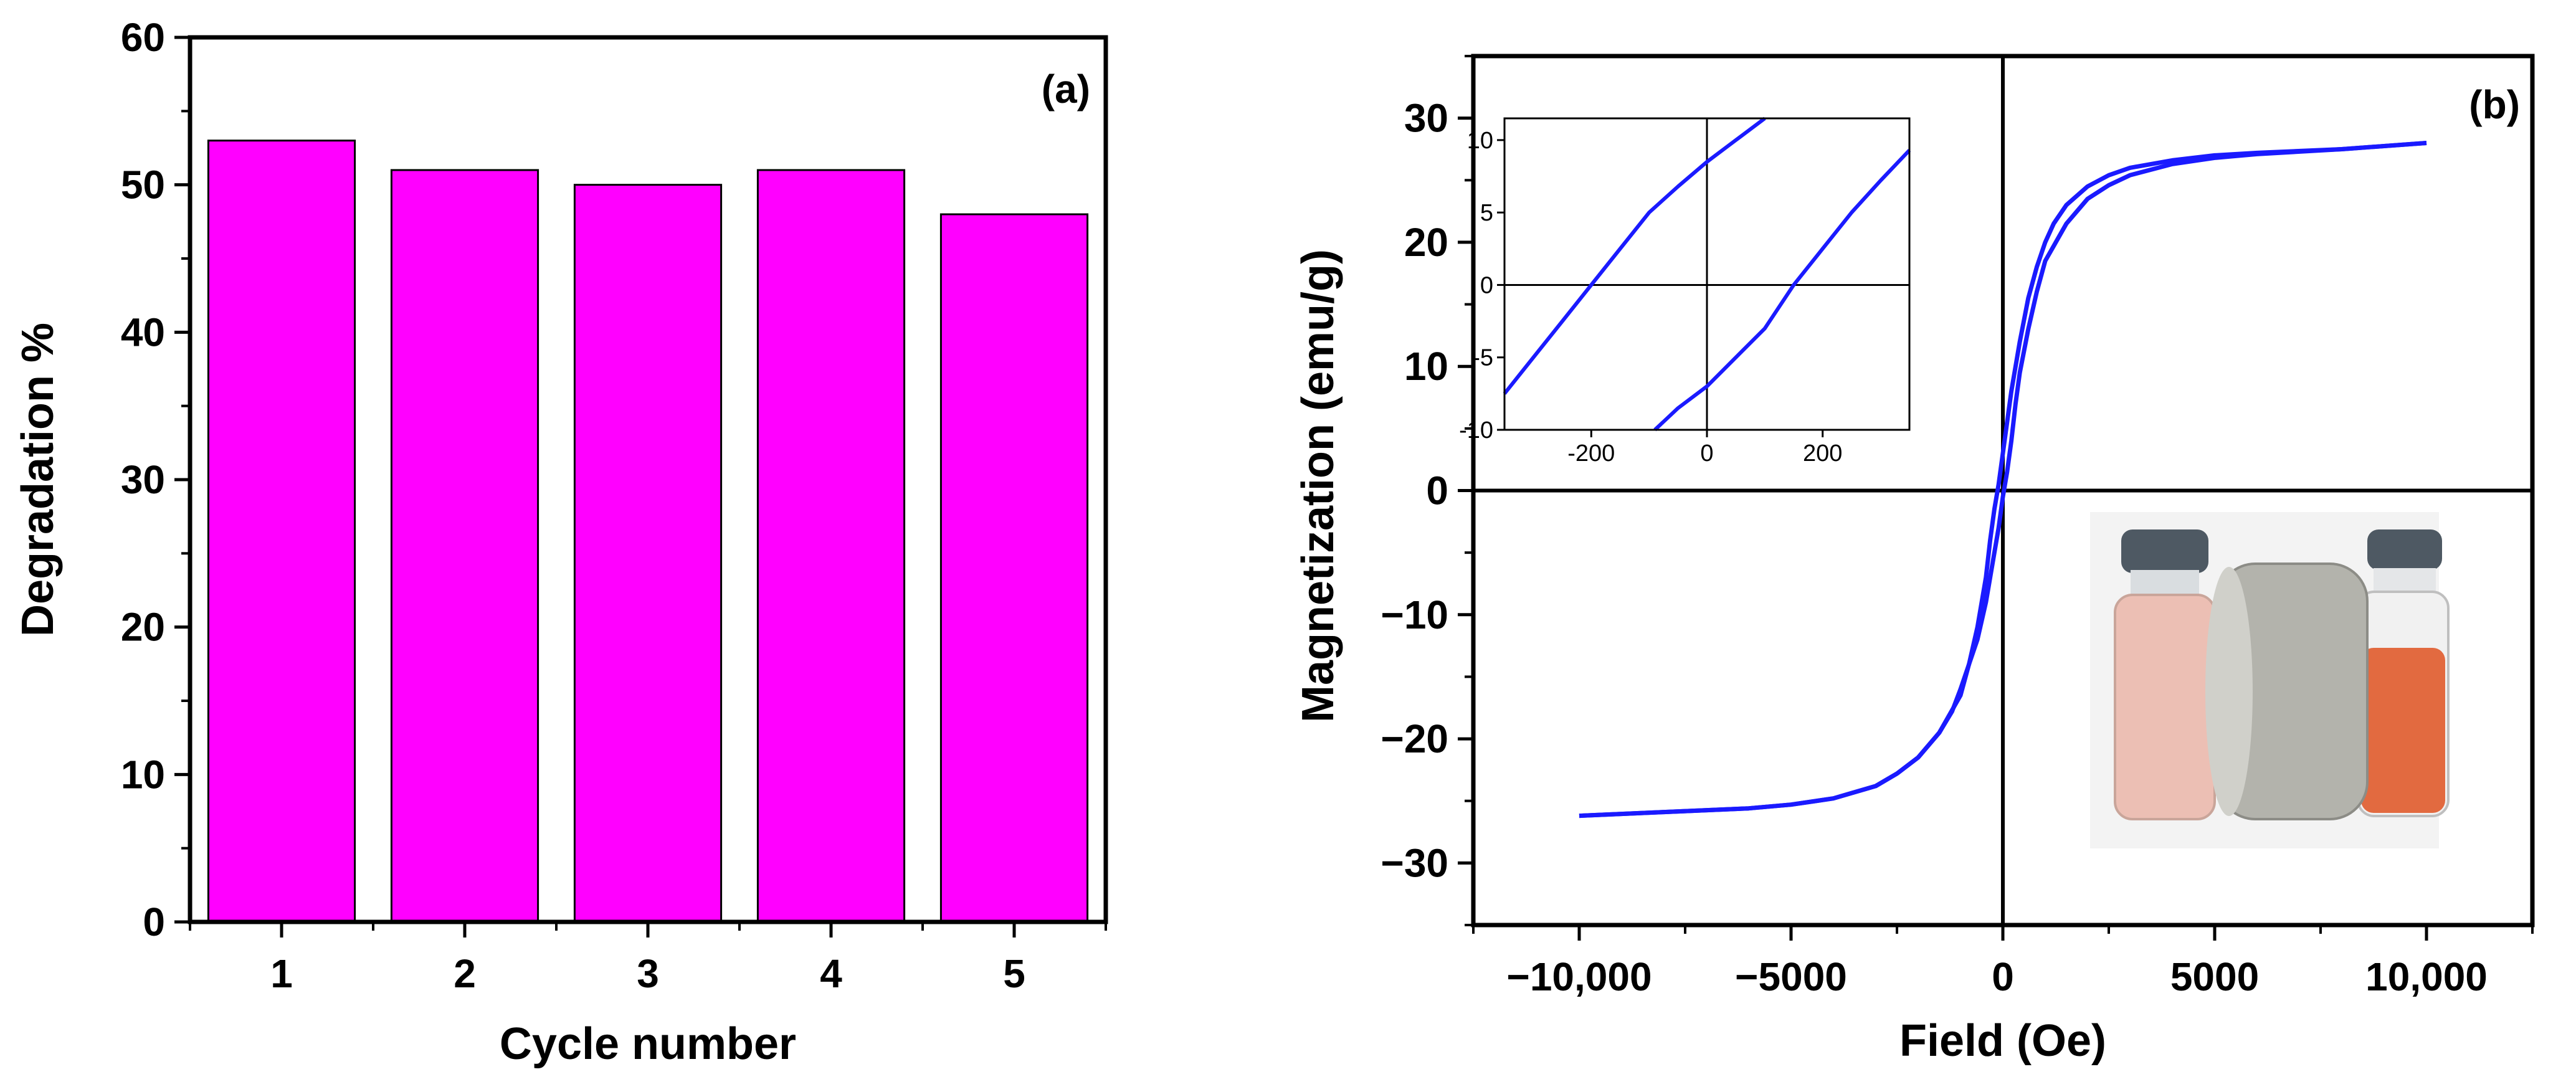 The width and height of the screenshot is (2576, 1087). I want to click on left-vial-cap, so click(2164, 551).